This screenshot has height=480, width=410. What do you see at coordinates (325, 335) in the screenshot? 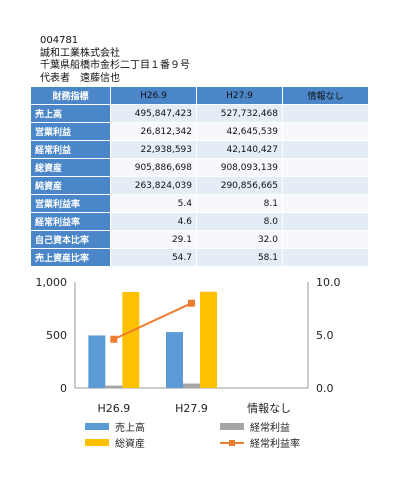
I see `right-tick-label: 5.0` at bounding box center [325, 335].